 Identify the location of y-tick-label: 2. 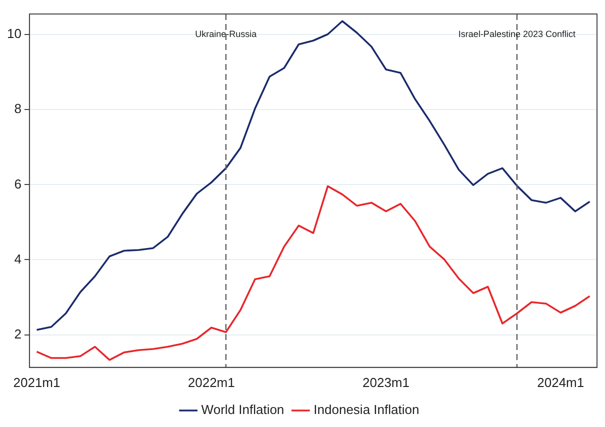
(18, 334).